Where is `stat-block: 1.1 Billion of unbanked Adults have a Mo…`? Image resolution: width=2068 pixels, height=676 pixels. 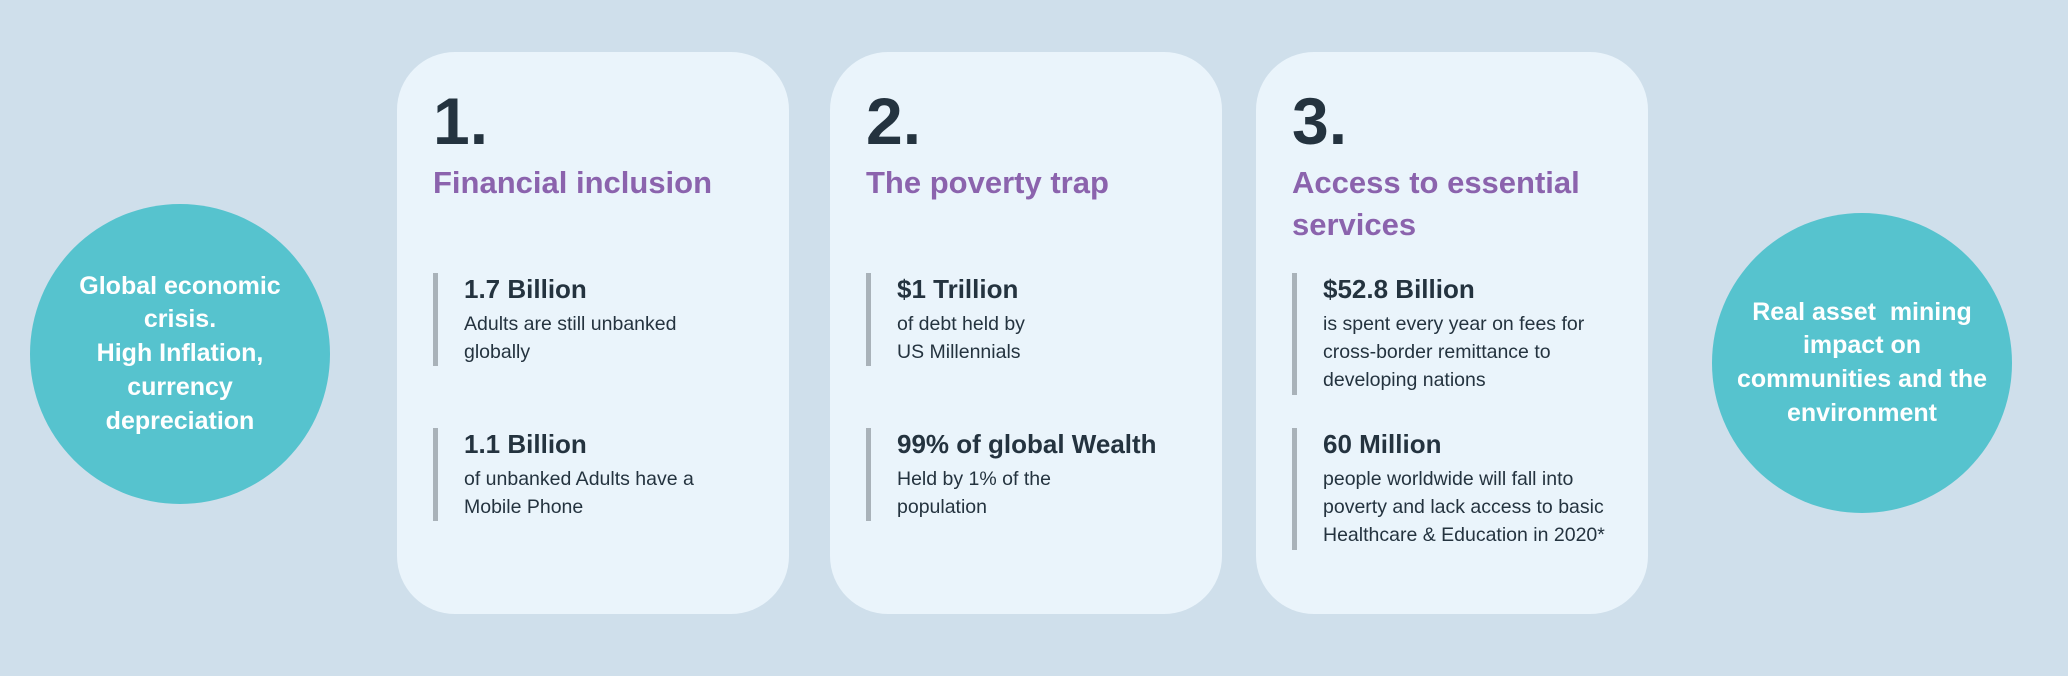 stat-block: 1.1 Billion of unbanked Adults have a Mo… is located at coordinates (599, 475).